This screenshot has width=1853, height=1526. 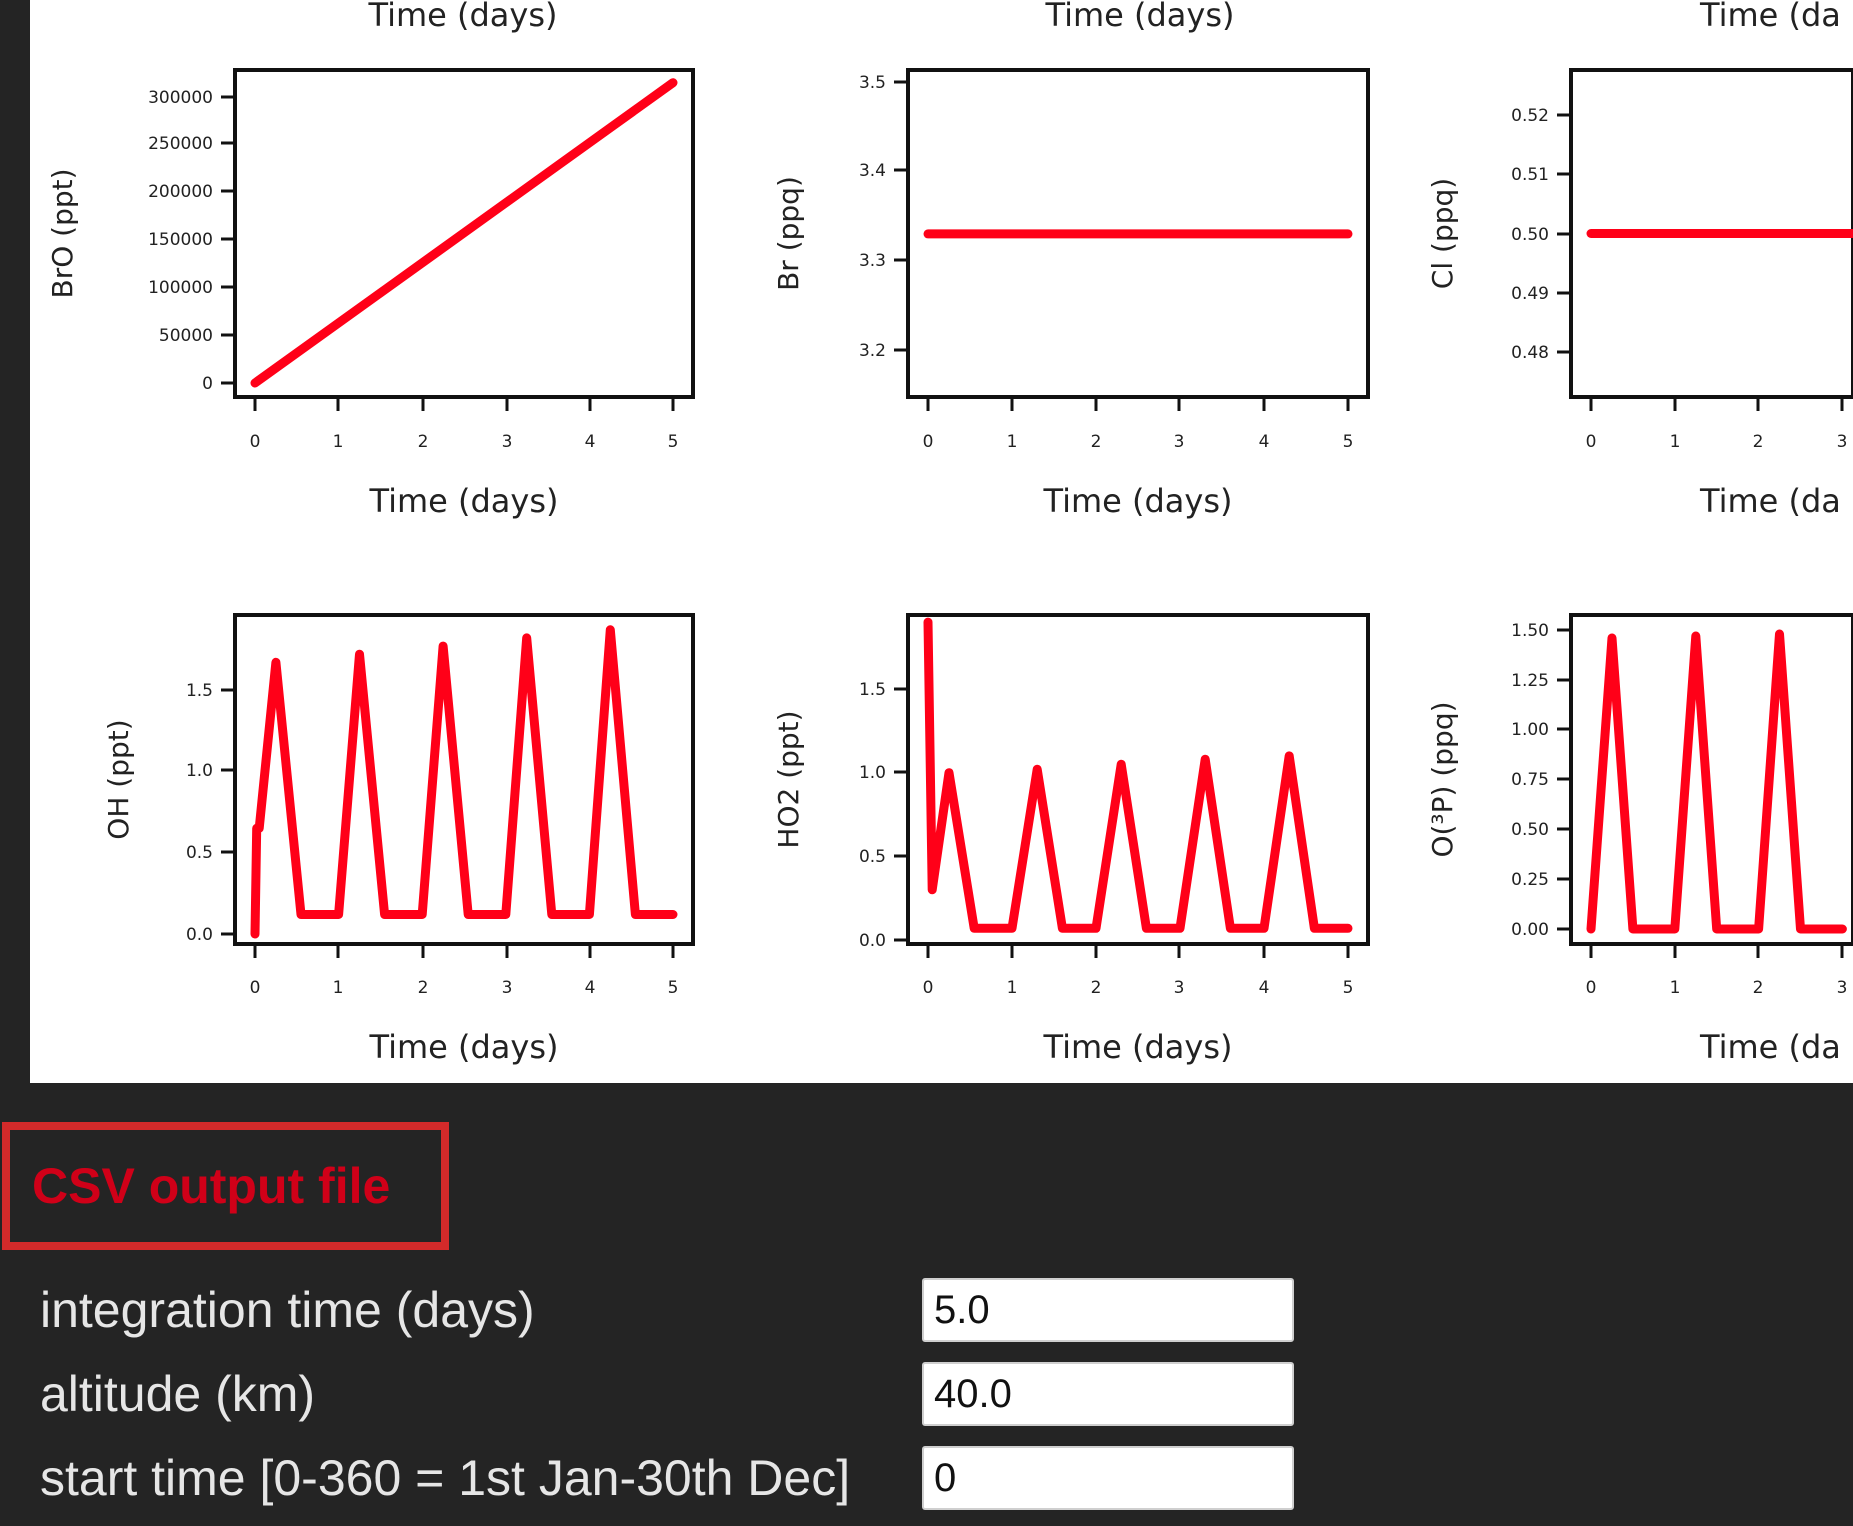 What do you see at coordinates (872, 171) in the screenshot?
I see `y-tick-label-br-1: 3.4` at bounding box center [872, 171].